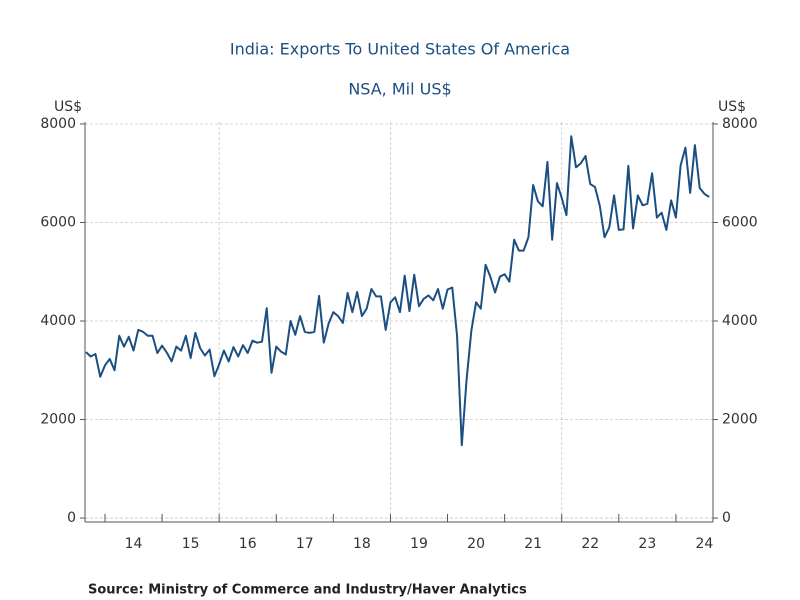  I want to click on x-tick-label: 20, so click(476, 544).